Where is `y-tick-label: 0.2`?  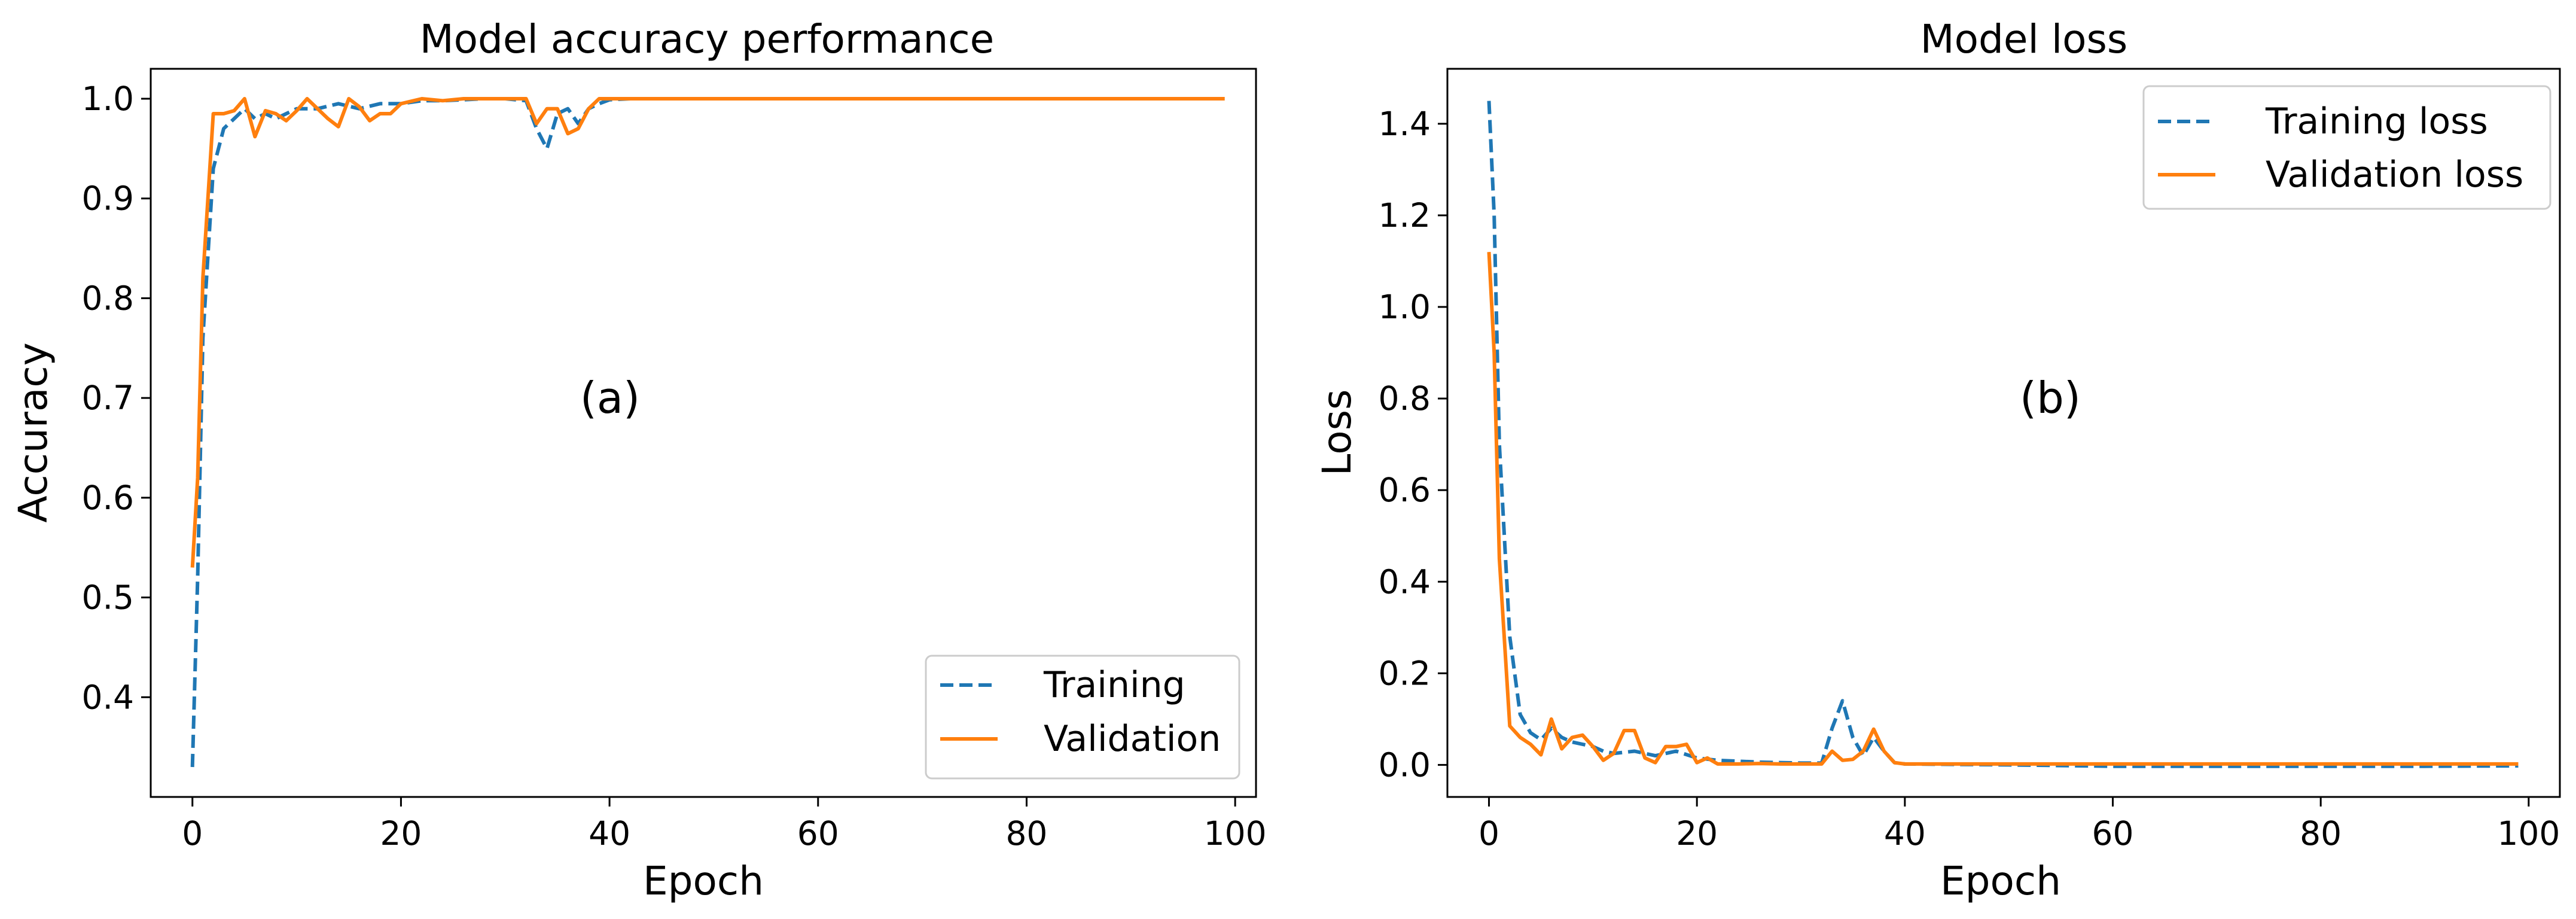 y-tick-label: 0.2 is located at coordinates (1405, 673).